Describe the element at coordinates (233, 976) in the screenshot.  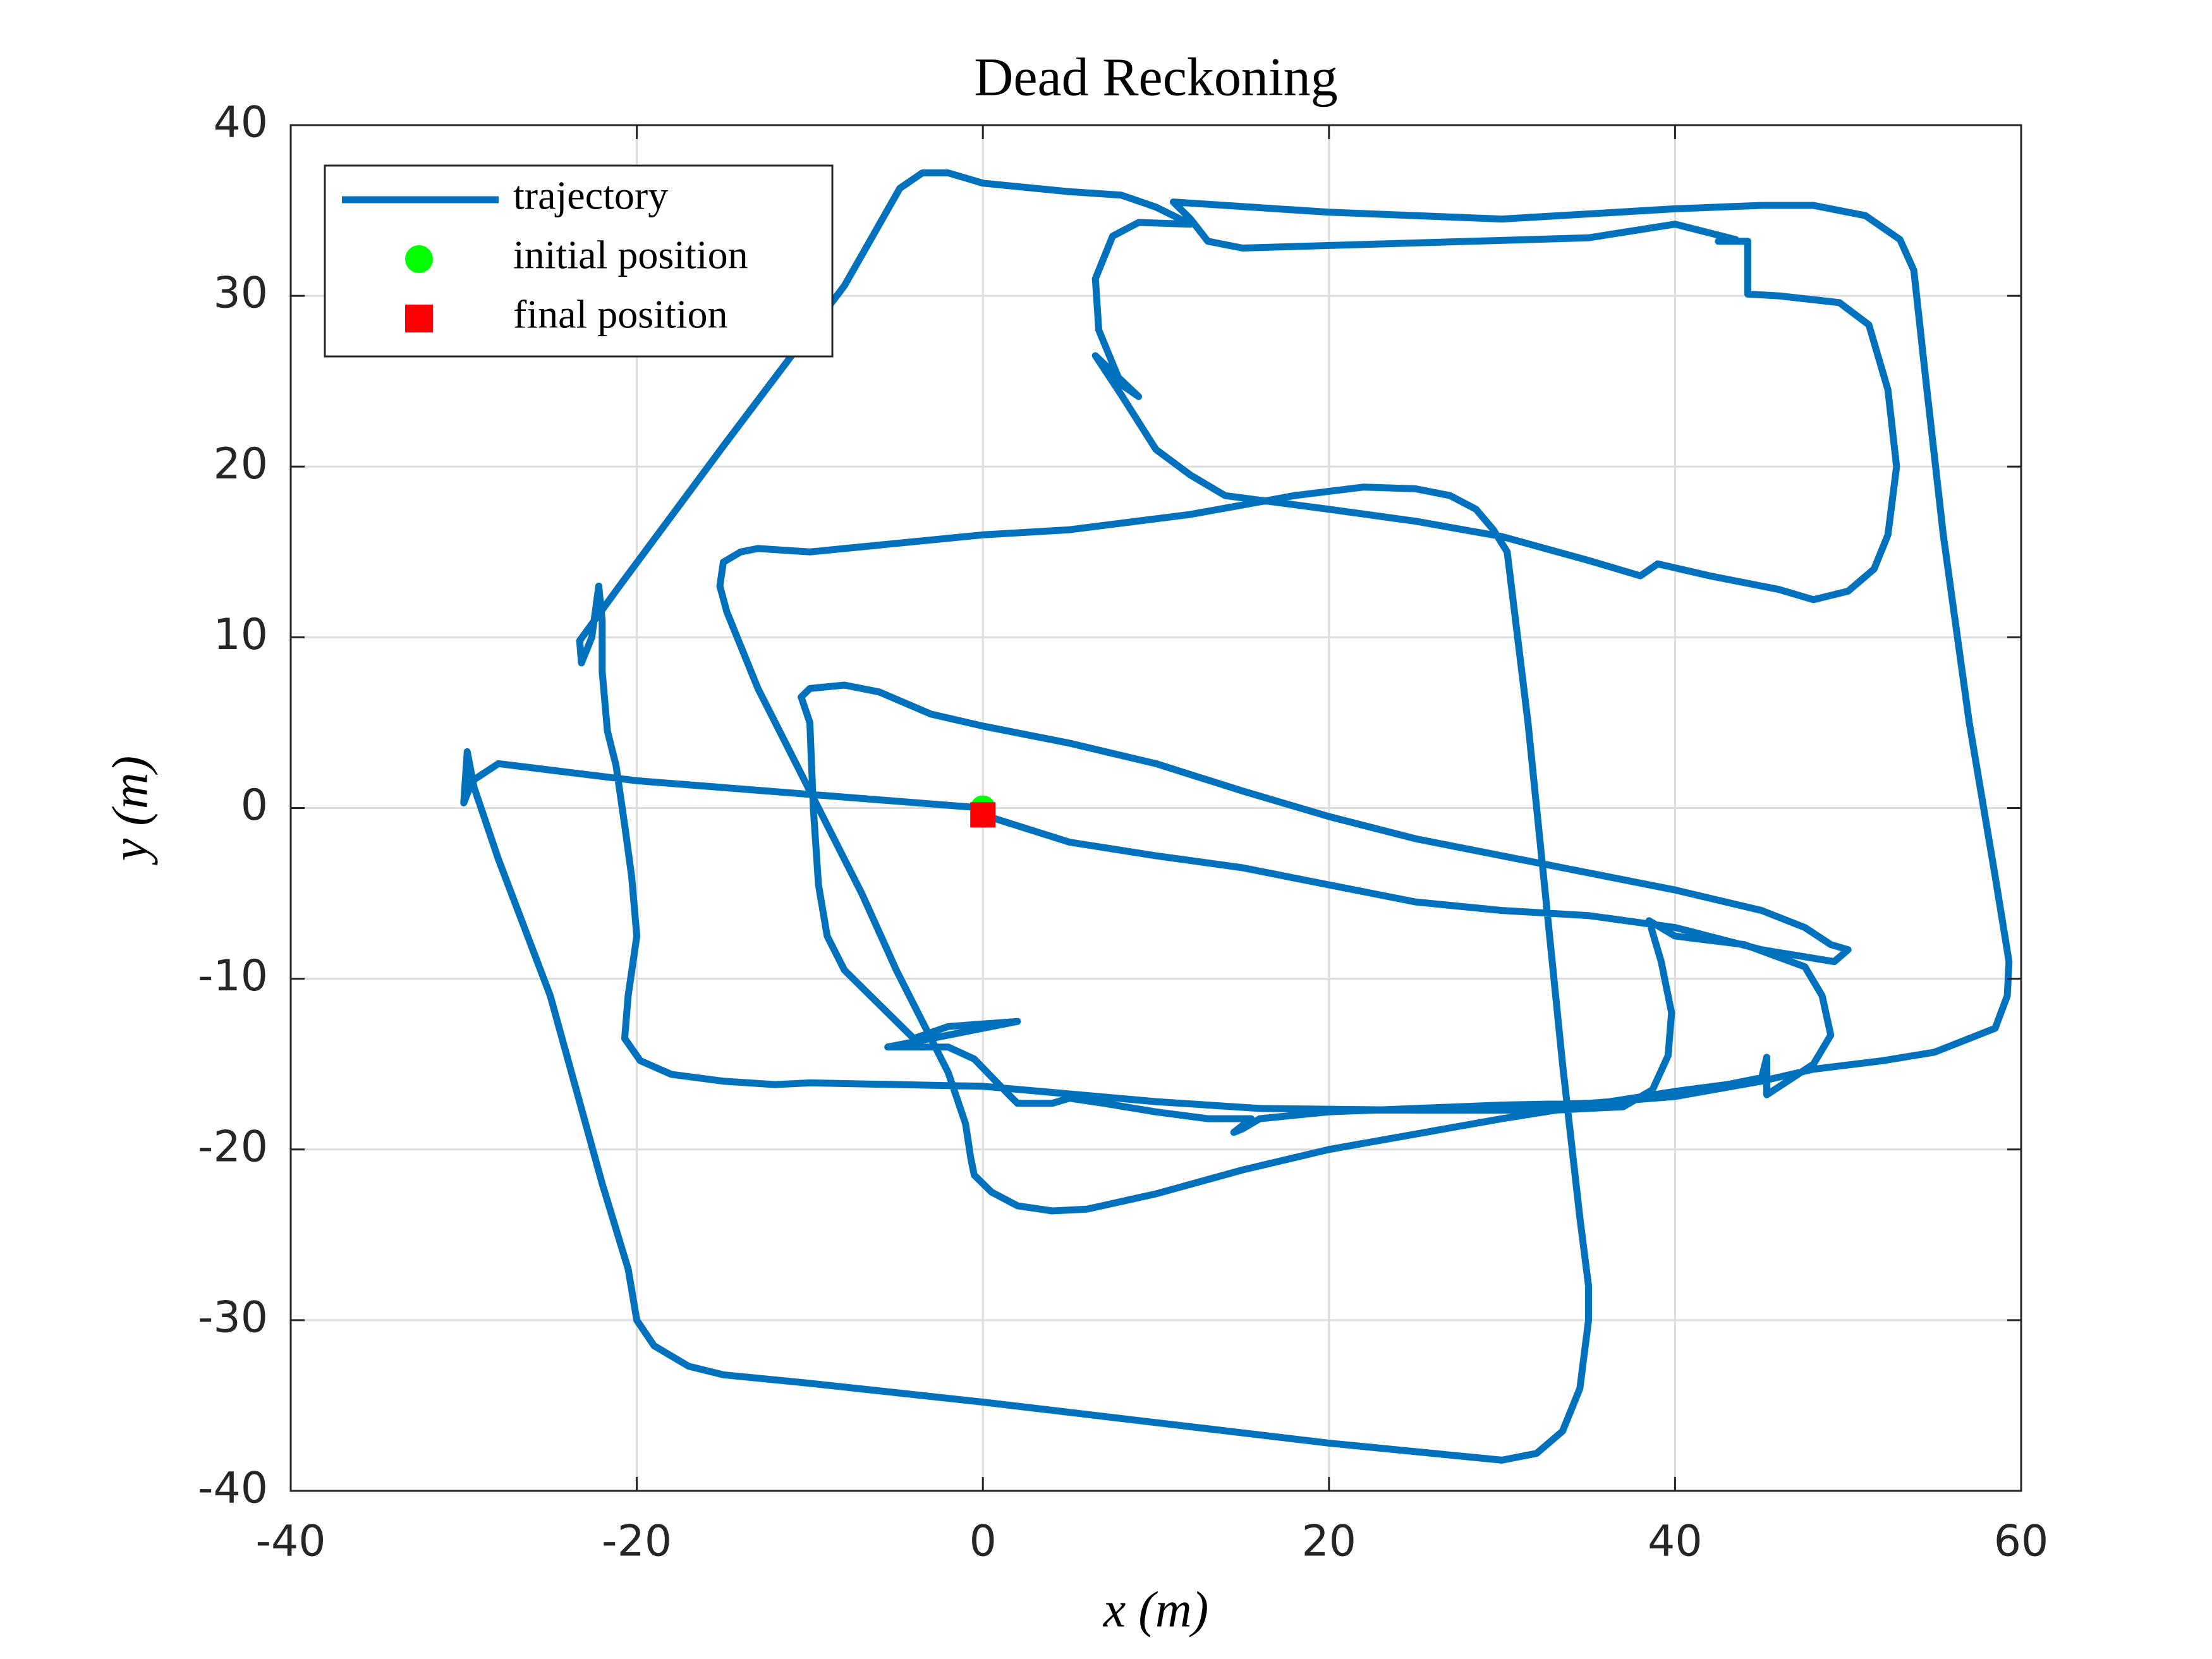
I see `y-tick-label: -10` at that location.